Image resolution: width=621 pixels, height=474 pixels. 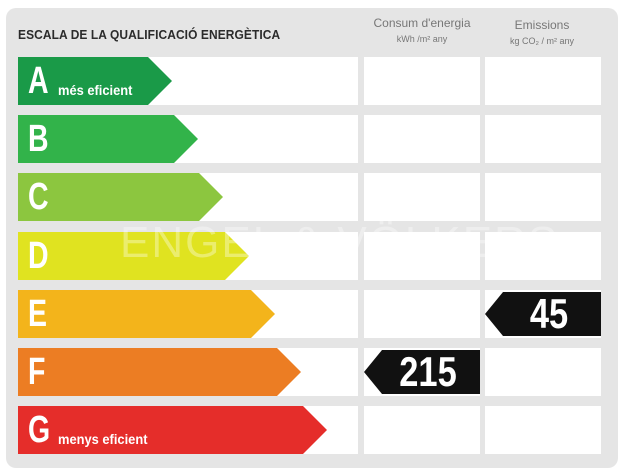 What do you see at coordinates (422, 39) in the screenshot?
I see `consum-column-unit: kWh /m² any` at bounding box center [422, 39].